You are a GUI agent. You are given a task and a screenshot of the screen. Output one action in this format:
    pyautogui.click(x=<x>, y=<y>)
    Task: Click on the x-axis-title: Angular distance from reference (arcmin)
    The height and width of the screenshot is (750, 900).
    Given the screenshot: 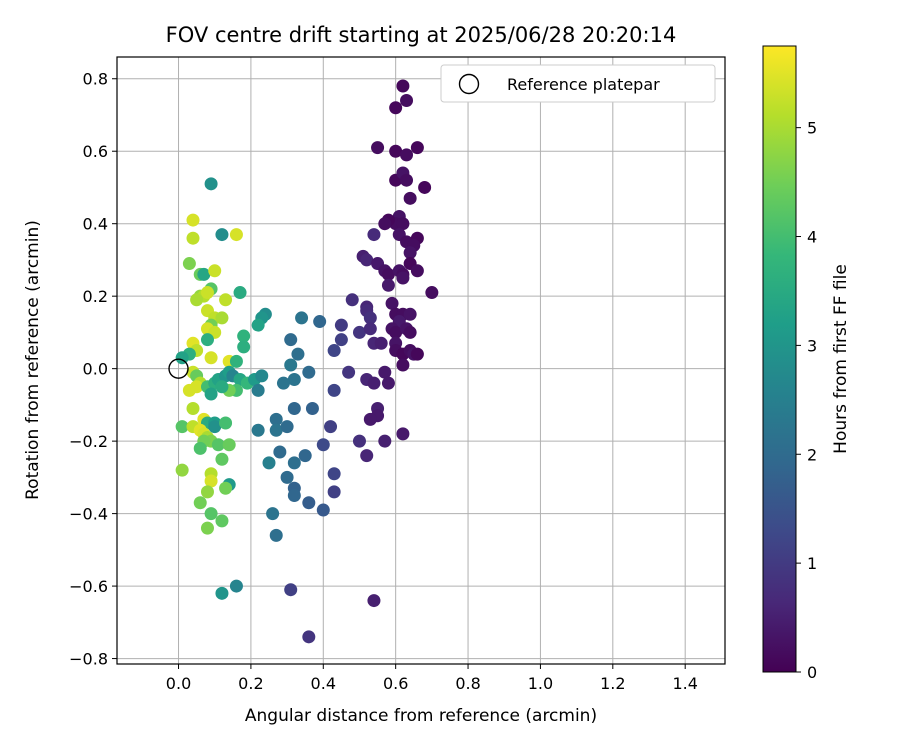 What is the action you would take?
    pyautogui.click(x=421, y=716)
    